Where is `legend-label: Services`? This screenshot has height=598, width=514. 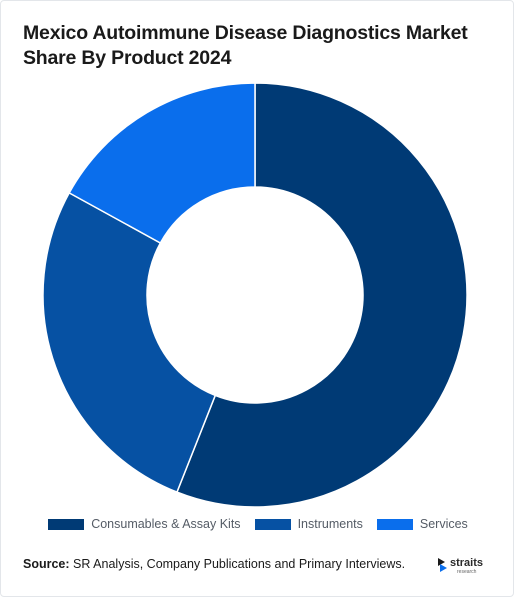 legend-label: Services is located at coordinates (443, 524).